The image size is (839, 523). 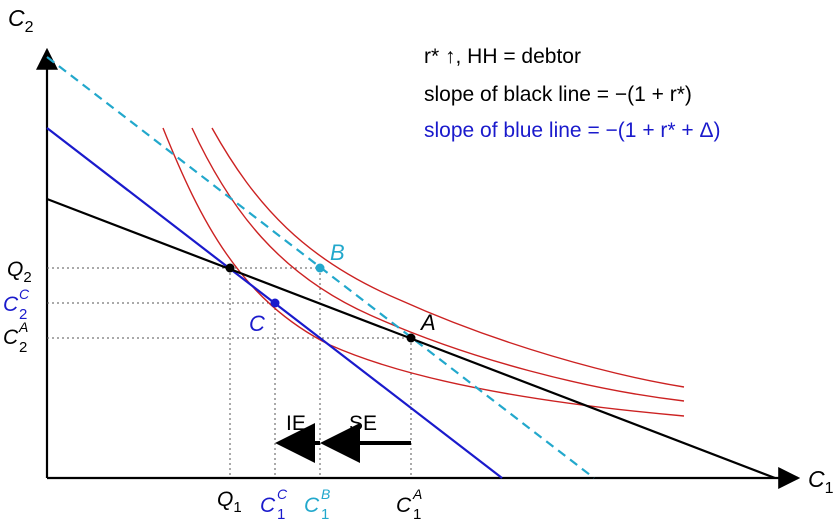 What do you see at coordinates (558, 94) in the screenshot?
I see `annotation-black-slope: slope of black line = −(1 + r*)` at bounding box center [558, 94].